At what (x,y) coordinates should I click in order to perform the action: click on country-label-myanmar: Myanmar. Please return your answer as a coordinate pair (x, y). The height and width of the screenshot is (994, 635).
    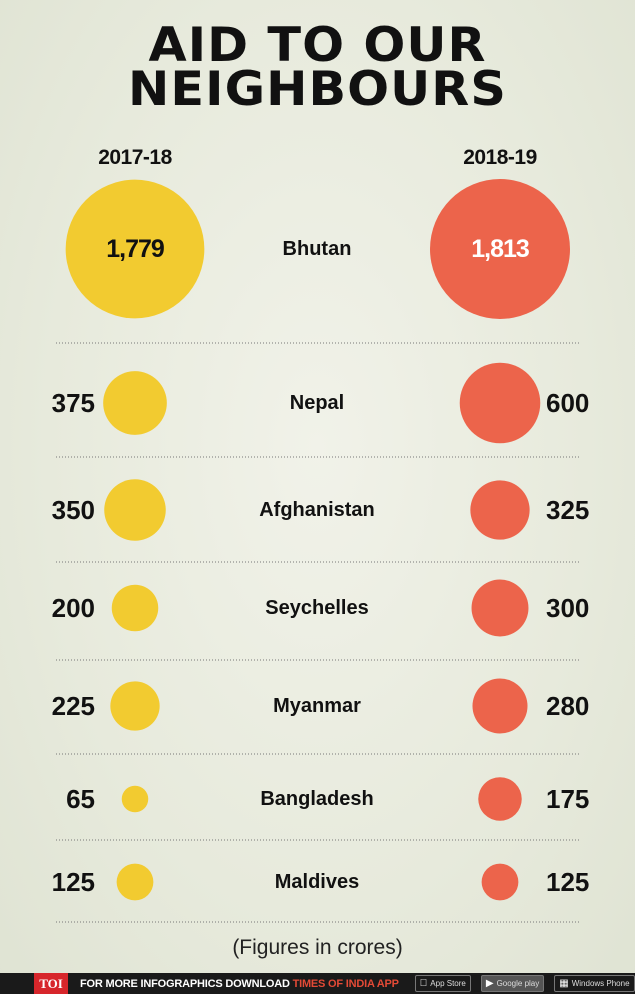
    Looking at the image, I should click on (317, 706).